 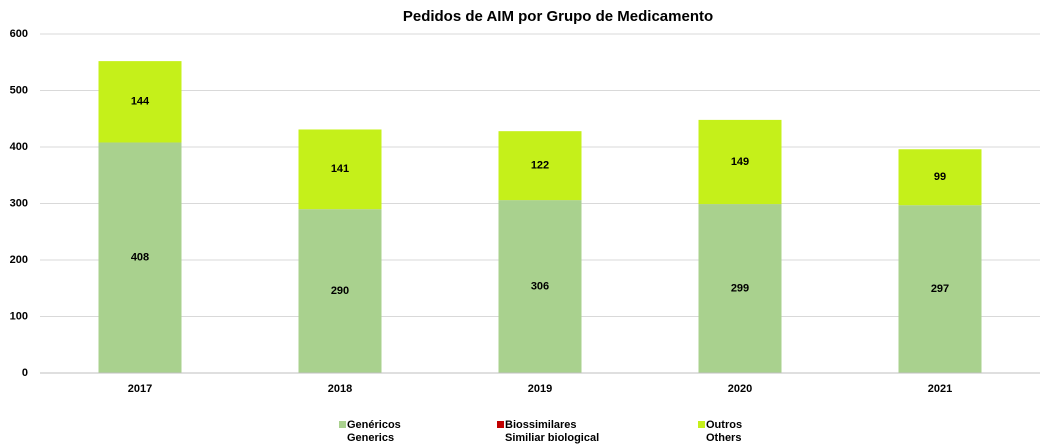 I want to click on x-tick-label: 2020, so click(x=740, y=389).